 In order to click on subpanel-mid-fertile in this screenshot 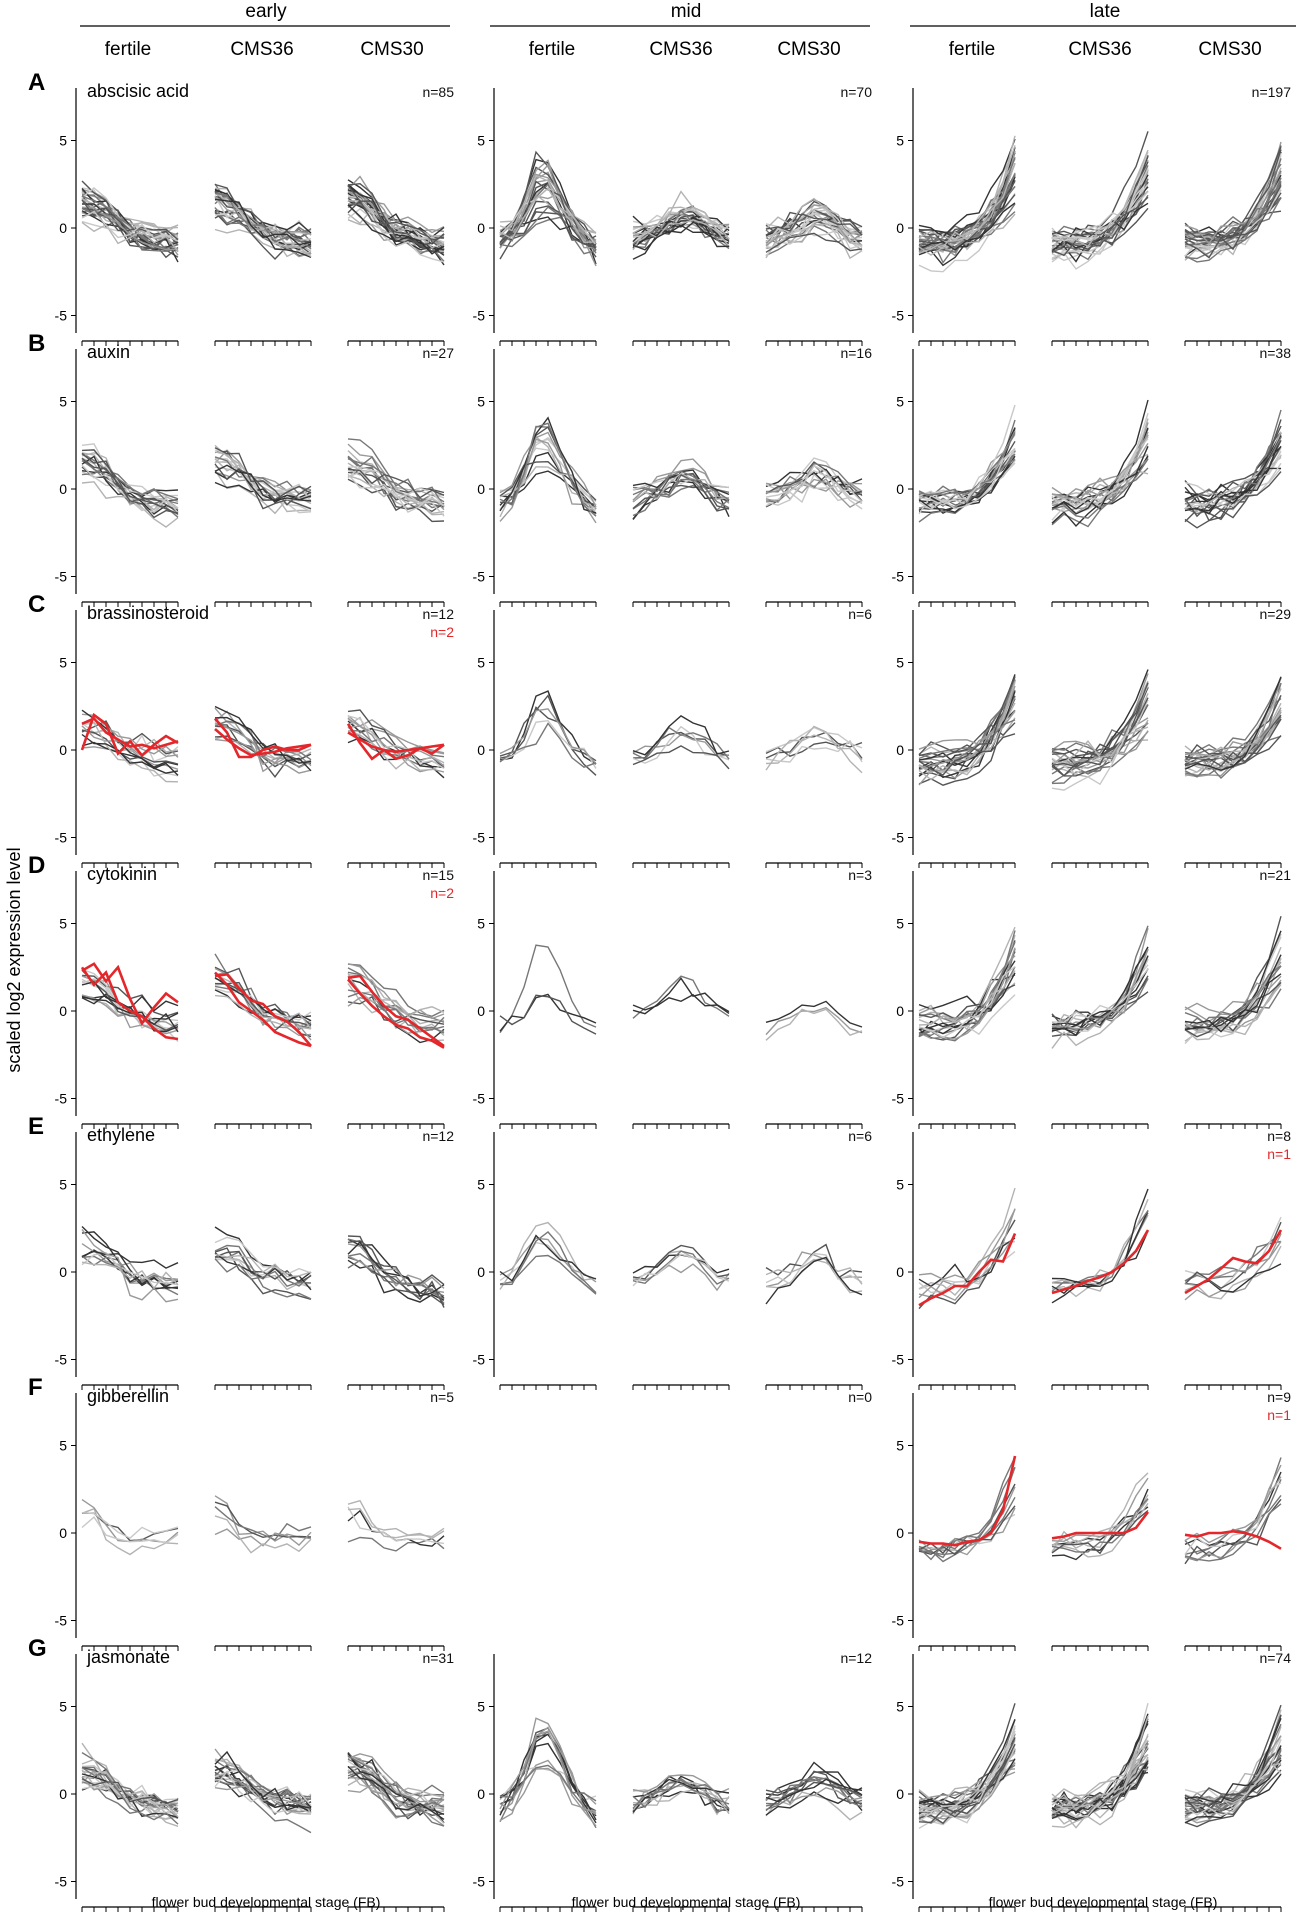, I will do `click(548, 511)`.